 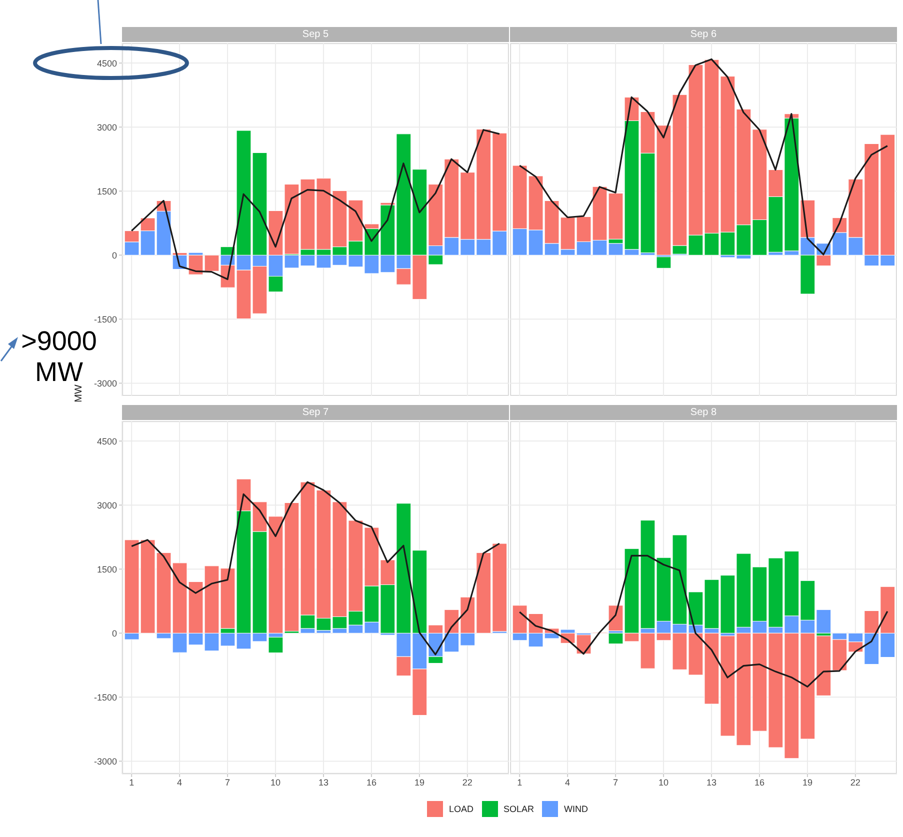 I want to click on chart-title: Sep 5, so click(x=315, y=34).